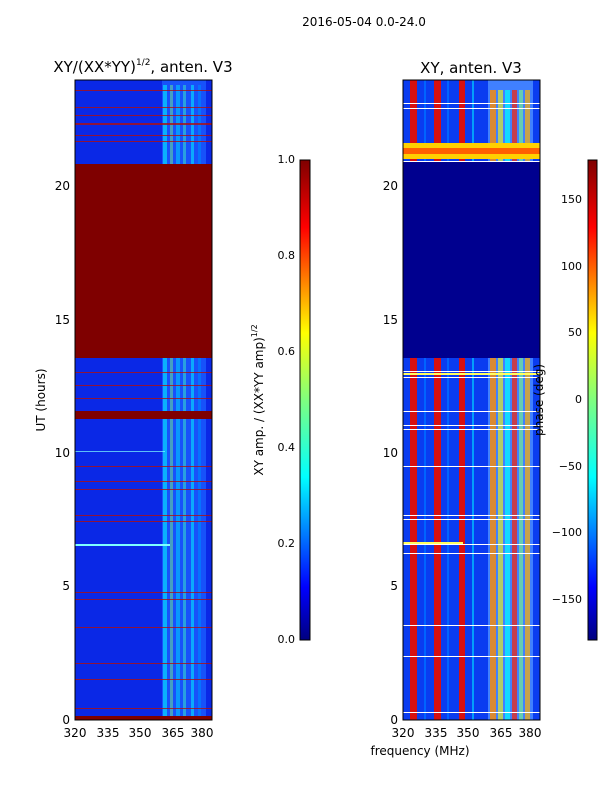 The width and height of the screenshot is (600, 800). I want to click on amplitude-title-main: XY/(XX*YY), so click(94, 67).